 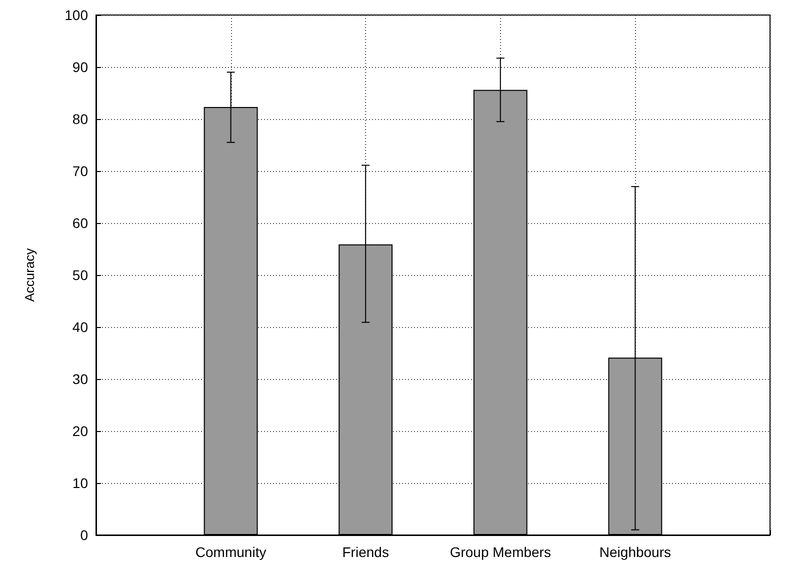 I want to click on y-tick-label: 90, so click(x=80, y=67).